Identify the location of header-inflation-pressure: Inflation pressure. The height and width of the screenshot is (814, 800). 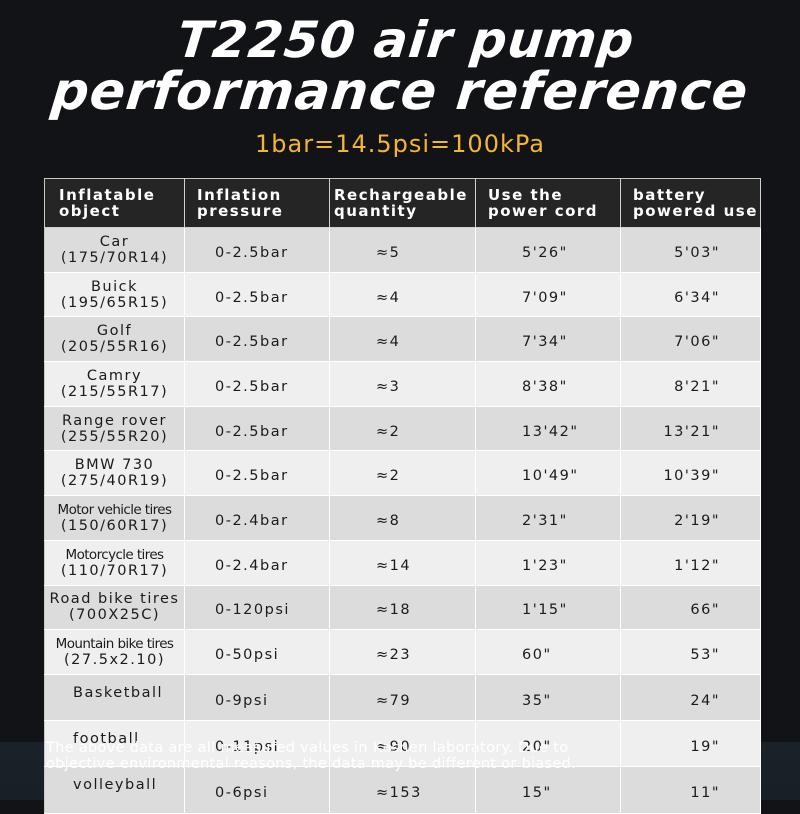
(257, 203).